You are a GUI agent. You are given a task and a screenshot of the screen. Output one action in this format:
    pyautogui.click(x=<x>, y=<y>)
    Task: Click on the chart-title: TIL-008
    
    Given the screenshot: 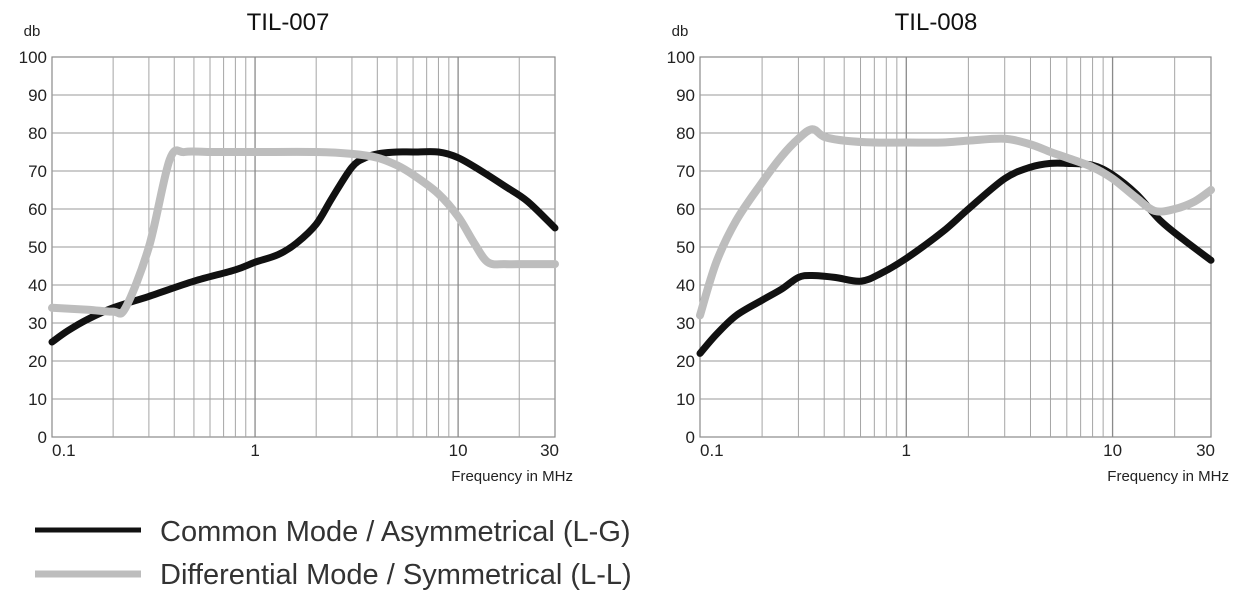 What is the action you would take?
    pyautogui.click(x=936, y=22)
    